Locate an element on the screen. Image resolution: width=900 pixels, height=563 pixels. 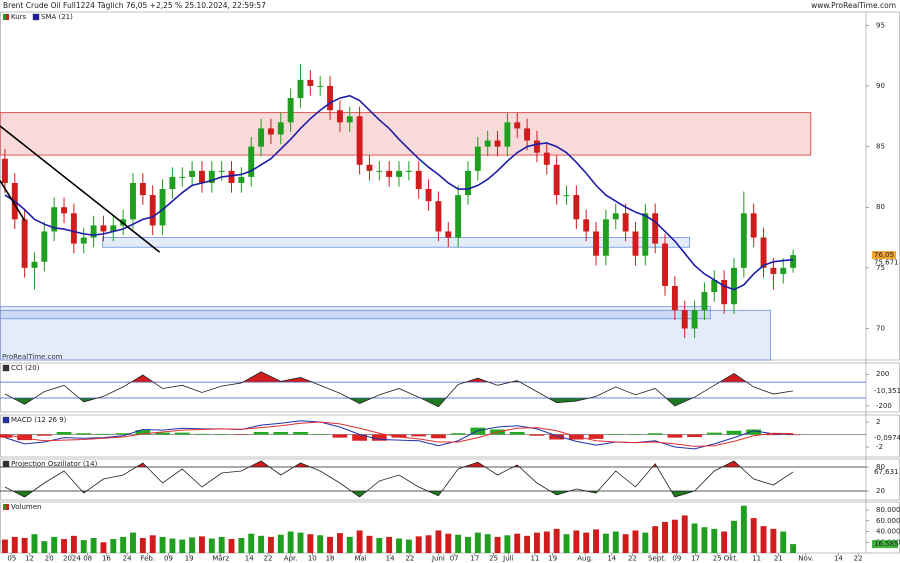
y-tick-label: 75 is located at coordinates (880, 268).